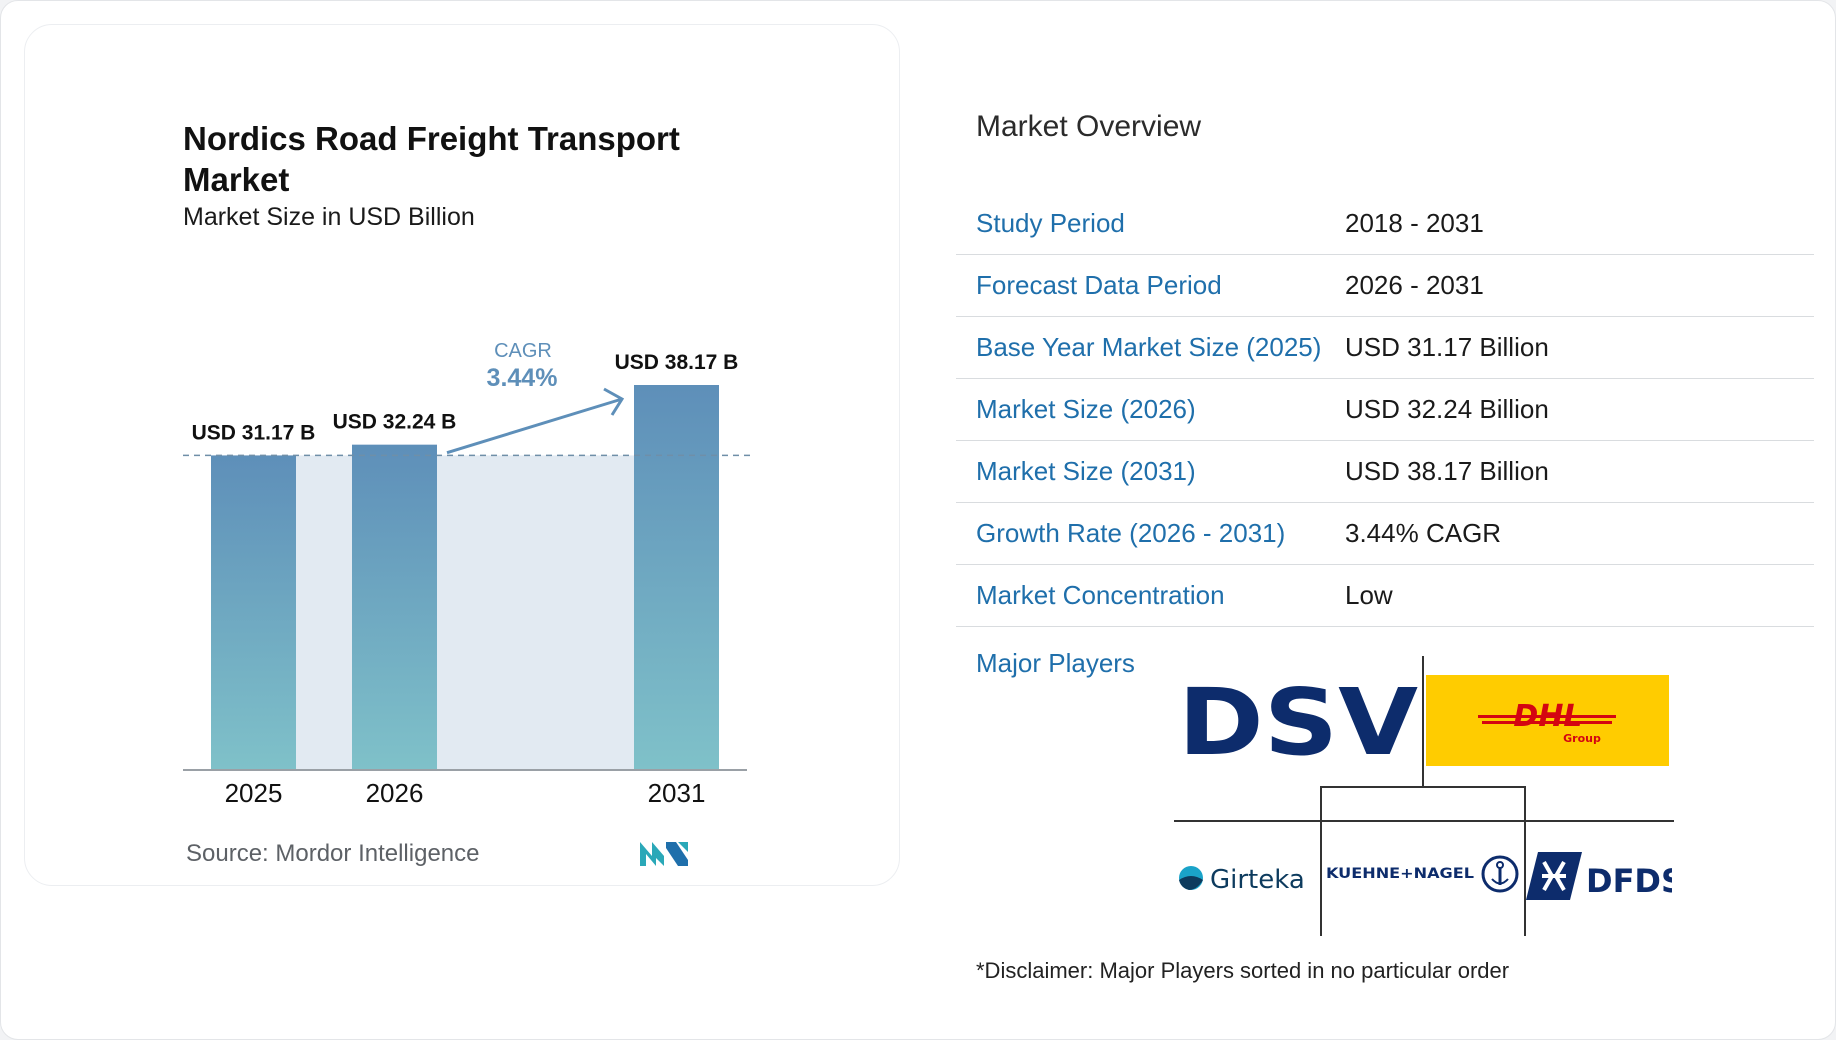 This screenshot has height=1040, width=1836. Describe the element at coordinates (431, 159) in the screenshot. I see `chart-title: Nordics Road Freight Transport Market` at that location.